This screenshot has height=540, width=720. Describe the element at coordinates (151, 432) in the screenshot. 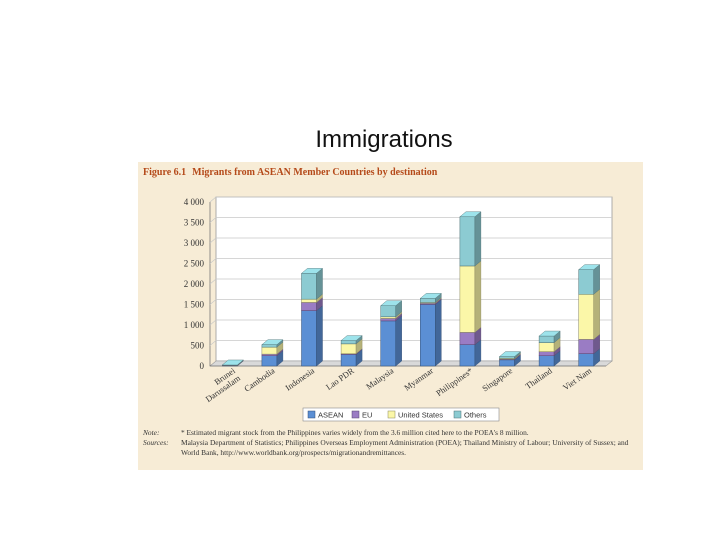

I see `note-label: Note:` at that location.